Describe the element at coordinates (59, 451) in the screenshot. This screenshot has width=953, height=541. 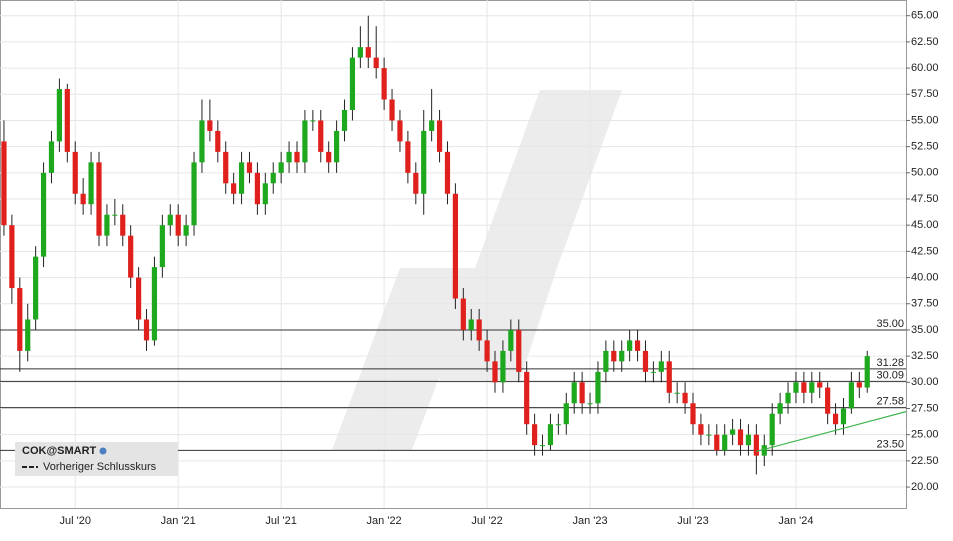
I see `legend-symbol: COK@SMART` at that location.